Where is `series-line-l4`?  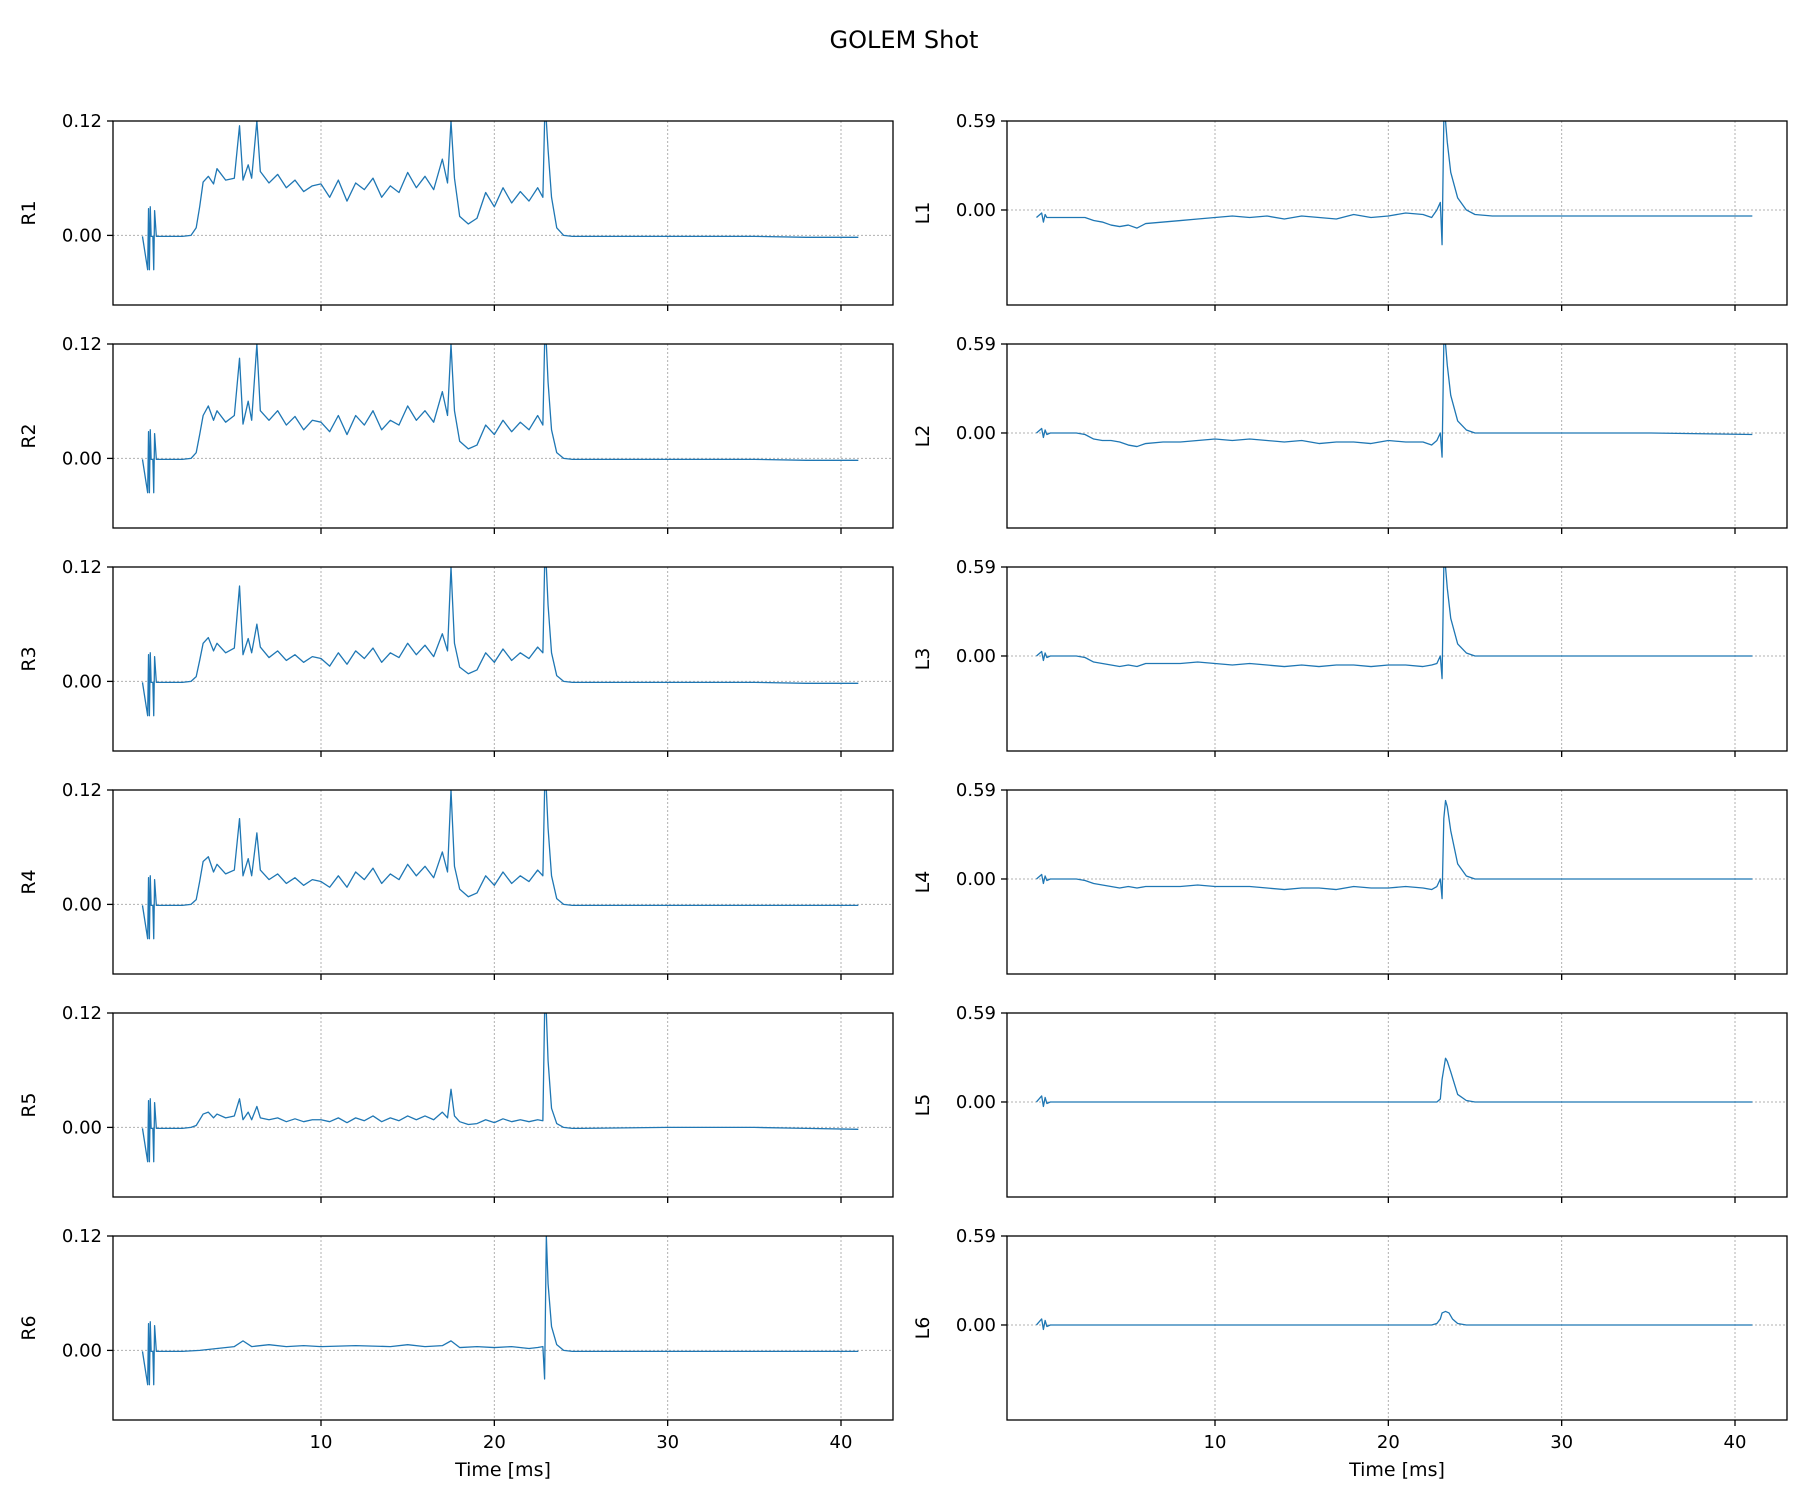 series-line-l4 is located at coordinates (1394, 849).